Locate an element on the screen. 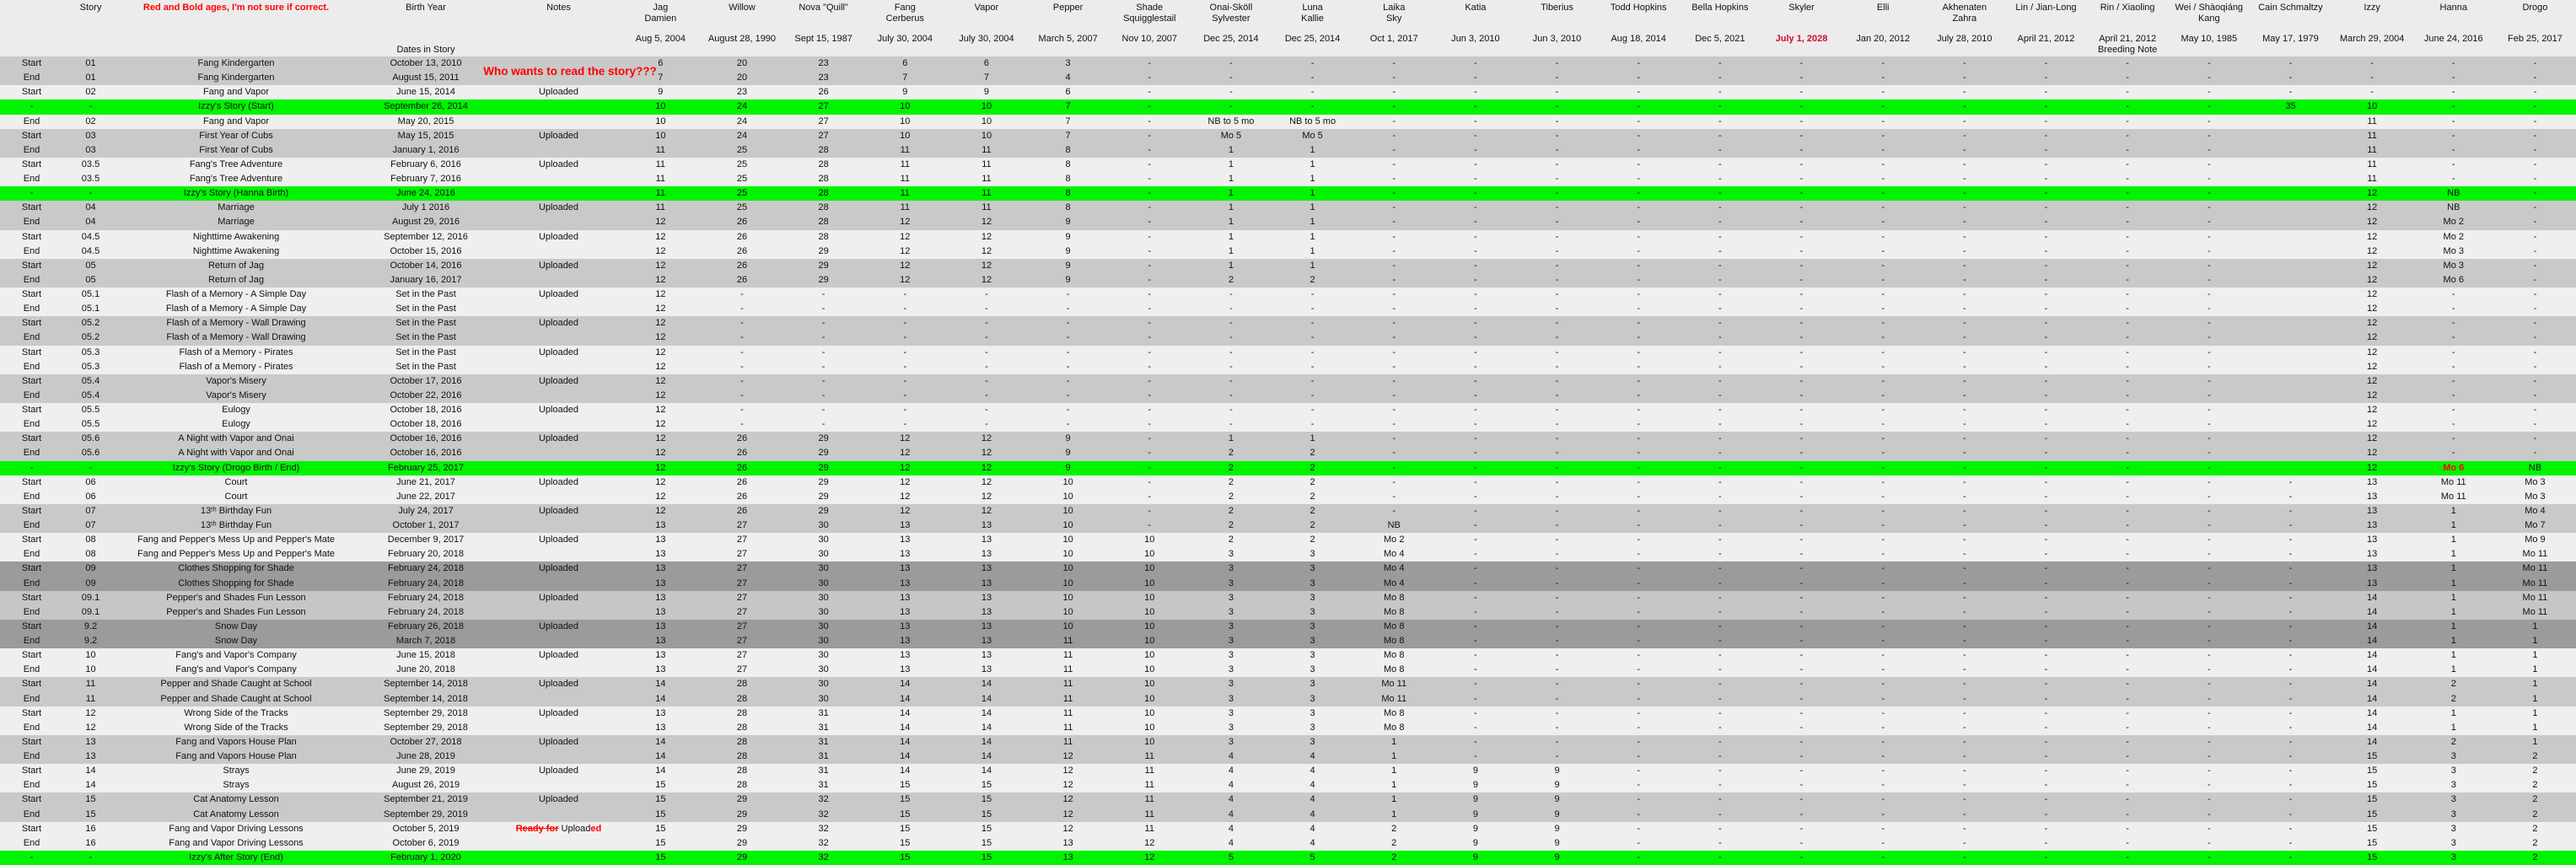 The height and width of the screenshot is (865, 2576). age-cell: 14 is located at coordinates (2372, 684).